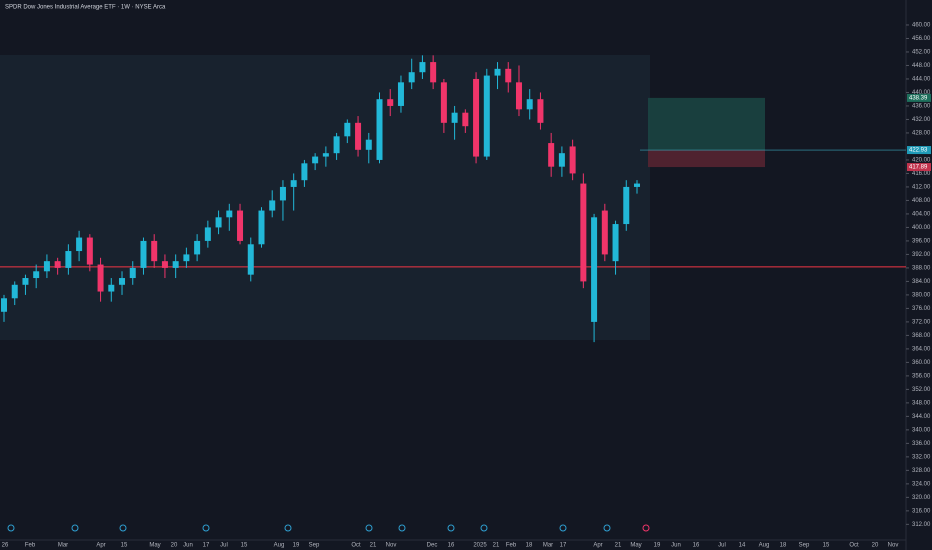 The image size is (932, 550). Describe the element at coordinates (921, 120) in the screenshot. I see `y-tick-label: 432.00` at that location.